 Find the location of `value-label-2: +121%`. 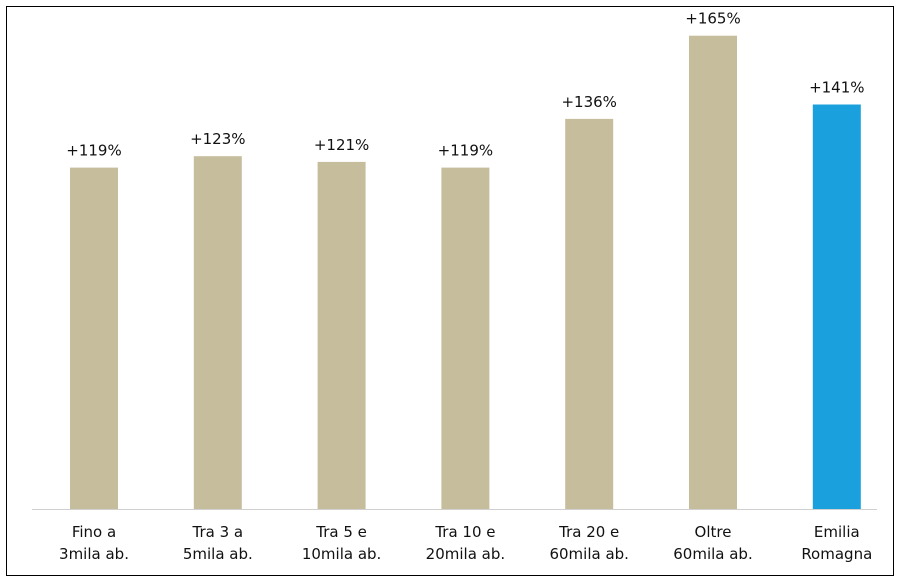

value-label-2: +121% is located at coordinates (341, 145).